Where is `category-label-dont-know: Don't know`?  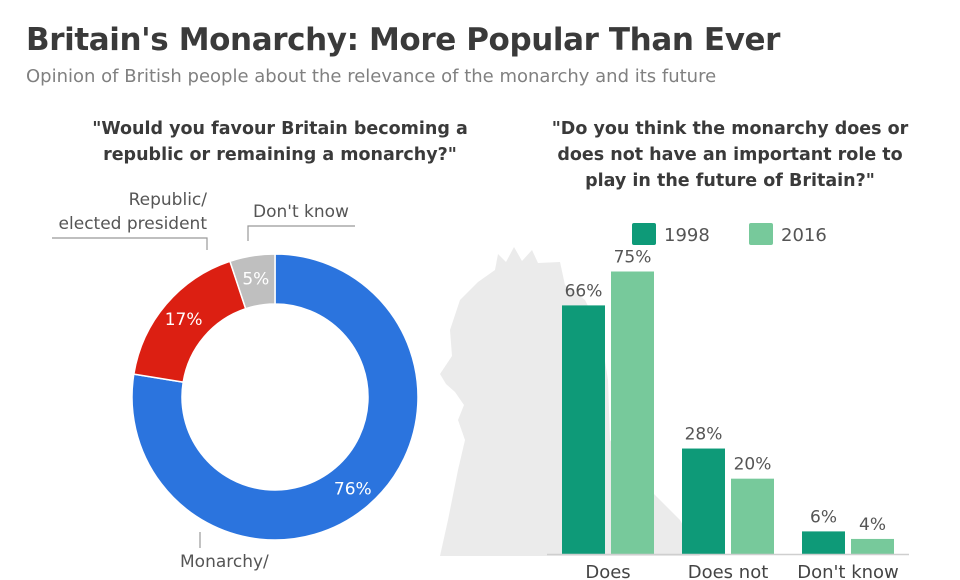 category-label-dont-know: Don't know is located at coordinates (848, 571).